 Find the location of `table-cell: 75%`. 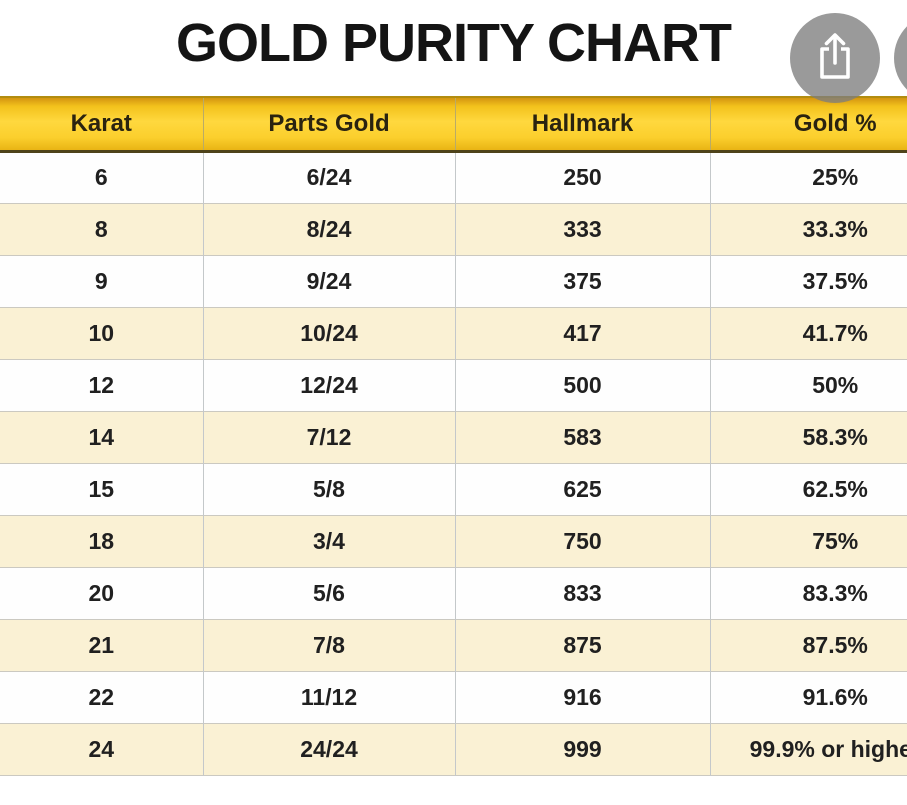

table-cell: 75% is located at coordinates (835, 540).